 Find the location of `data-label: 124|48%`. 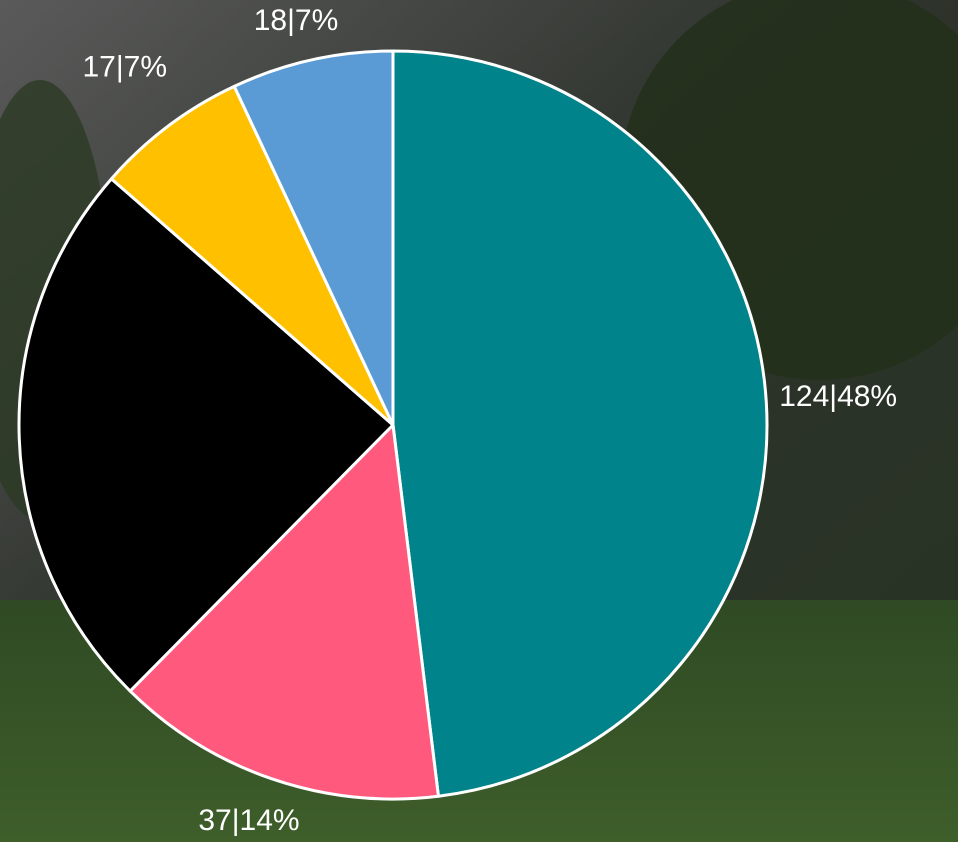

data-label: 124|48% is located at coordinates (838, 396).